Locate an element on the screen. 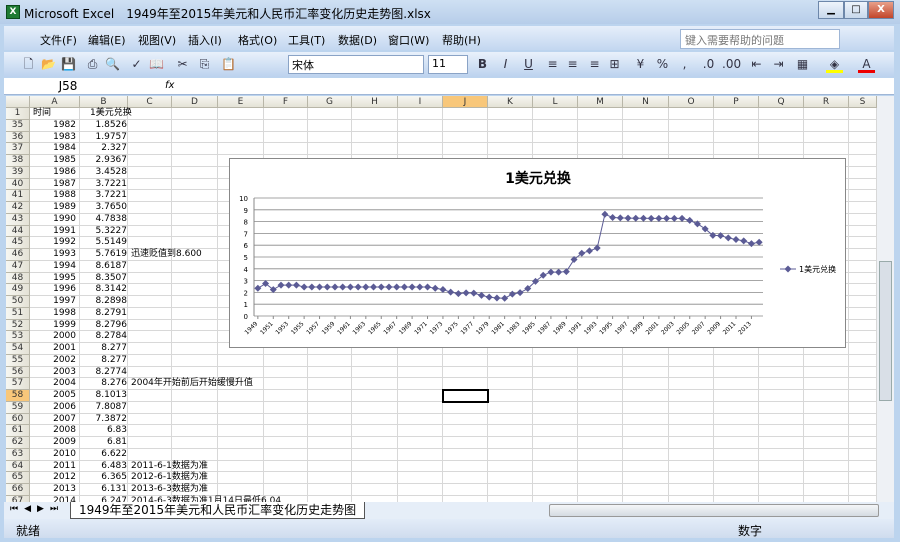 The width and height of the screenshot is (900, 542). row-header: 63 is located at coordinates (18, 454).